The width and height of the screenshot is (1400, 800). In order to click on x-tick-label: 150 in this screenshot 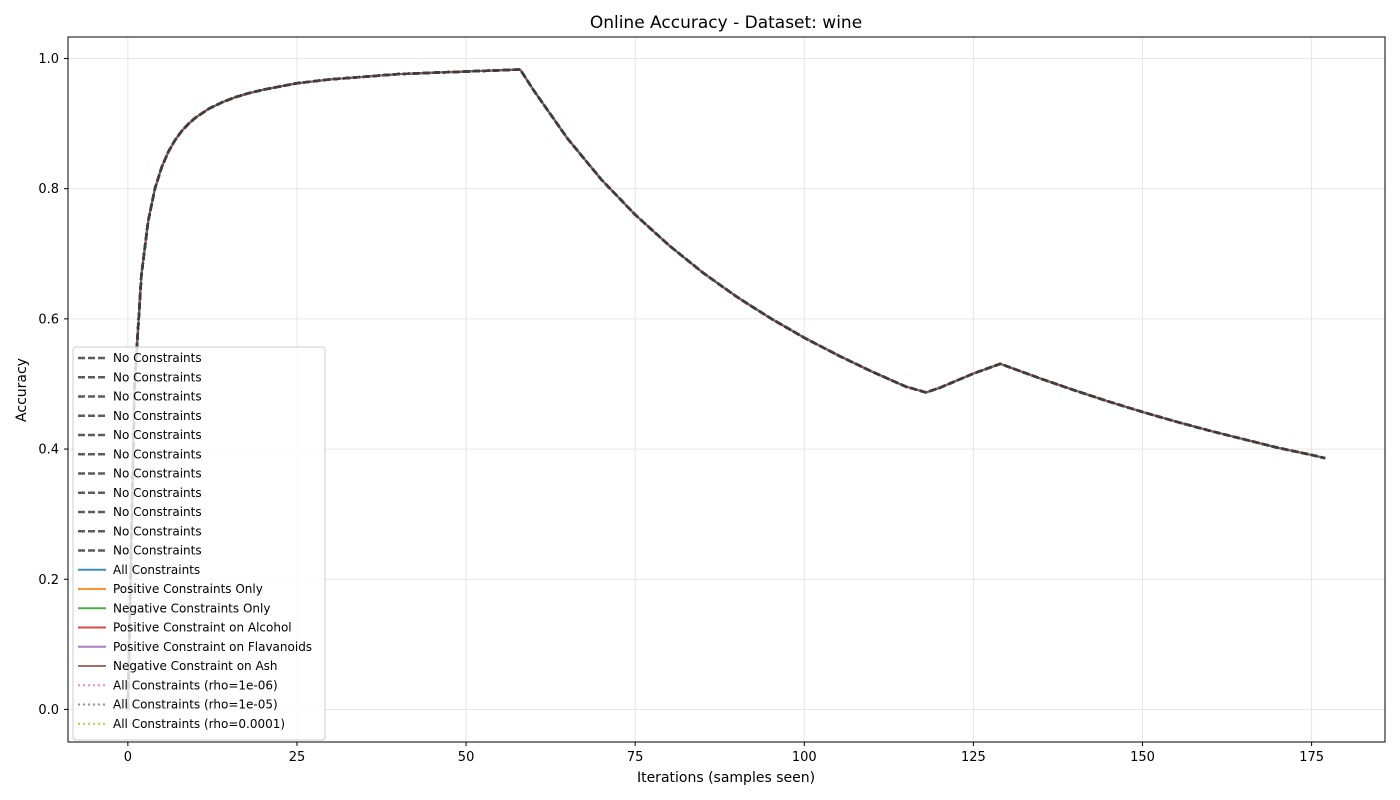, I will do `click(1142, 757)`.